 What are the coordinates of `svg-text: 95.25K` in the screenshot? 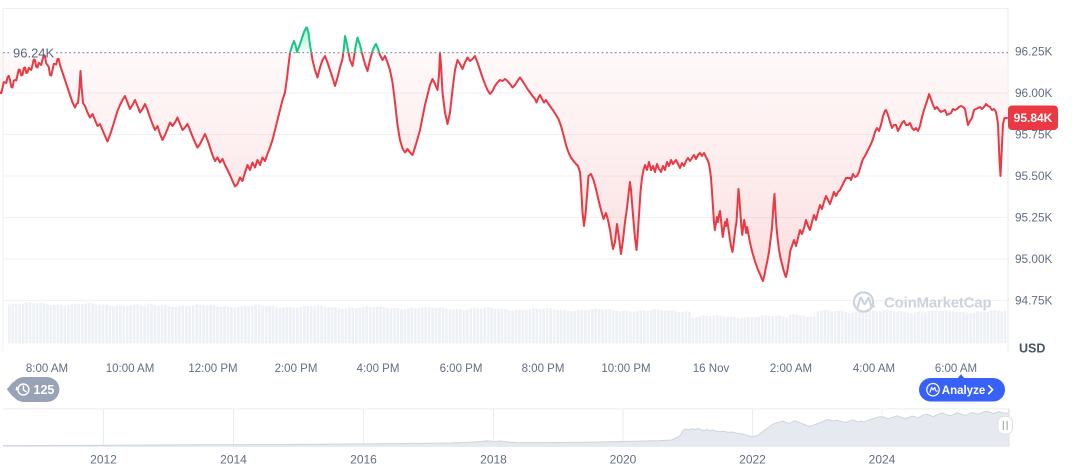 It's located at (1034, 218).